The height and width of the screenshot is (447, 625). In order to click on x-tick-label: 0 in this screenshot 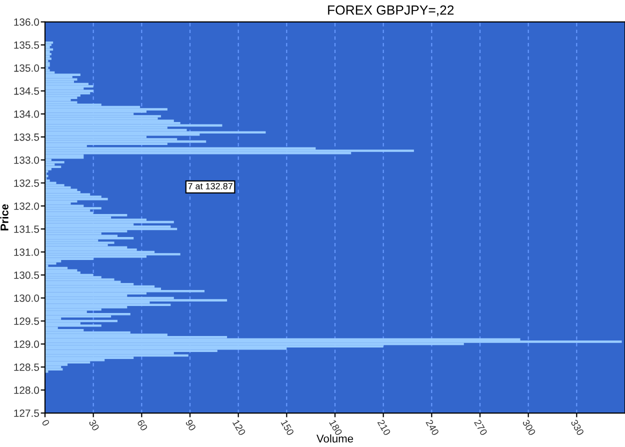, I will do `click(46, 423)`.